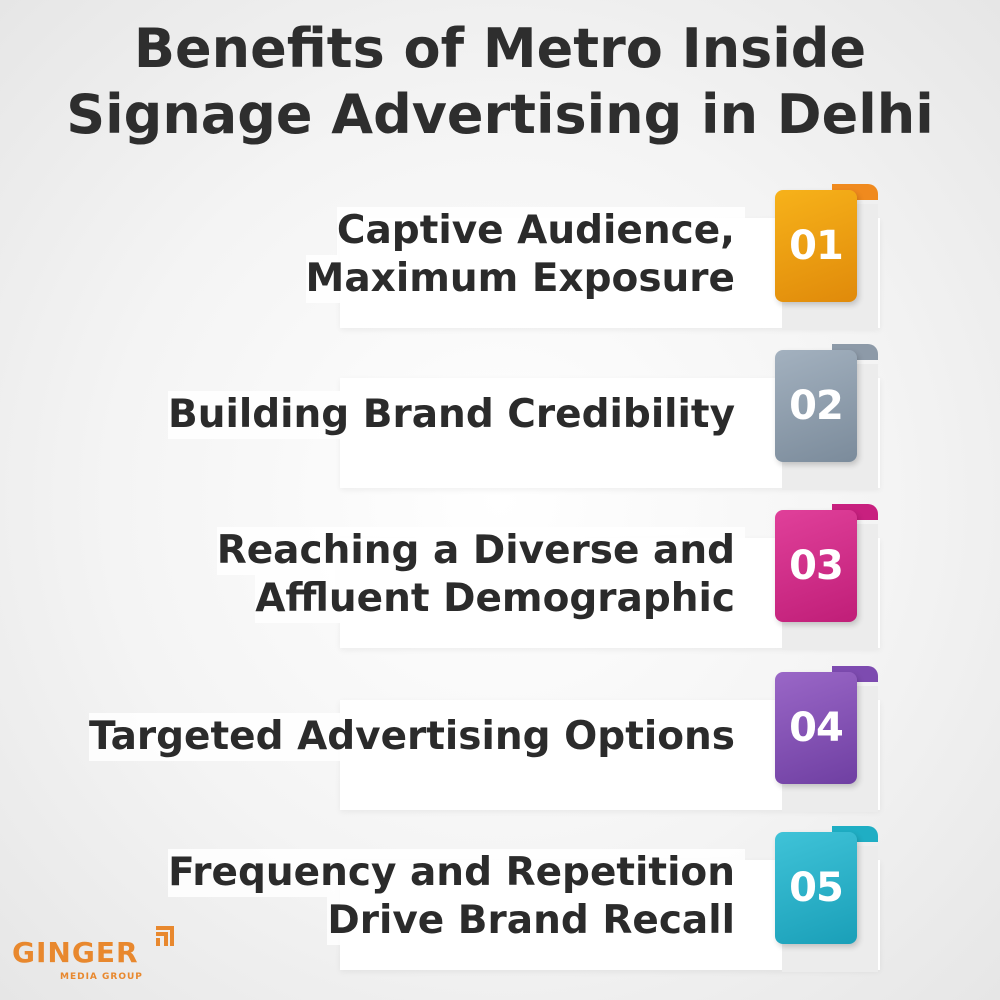 This screenshot has width=1000, height=1000. I want to click on benefit-line-2: Drive Brand Recall, so click(536, 921).